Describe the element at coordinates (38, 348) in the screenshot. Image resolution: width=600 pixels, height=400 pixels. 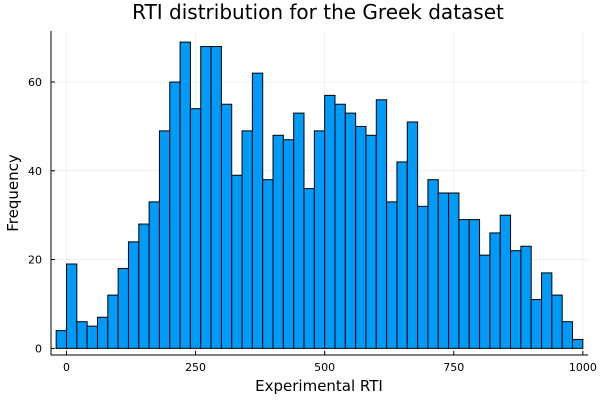
I see `y-tick-label: 0` at that location.